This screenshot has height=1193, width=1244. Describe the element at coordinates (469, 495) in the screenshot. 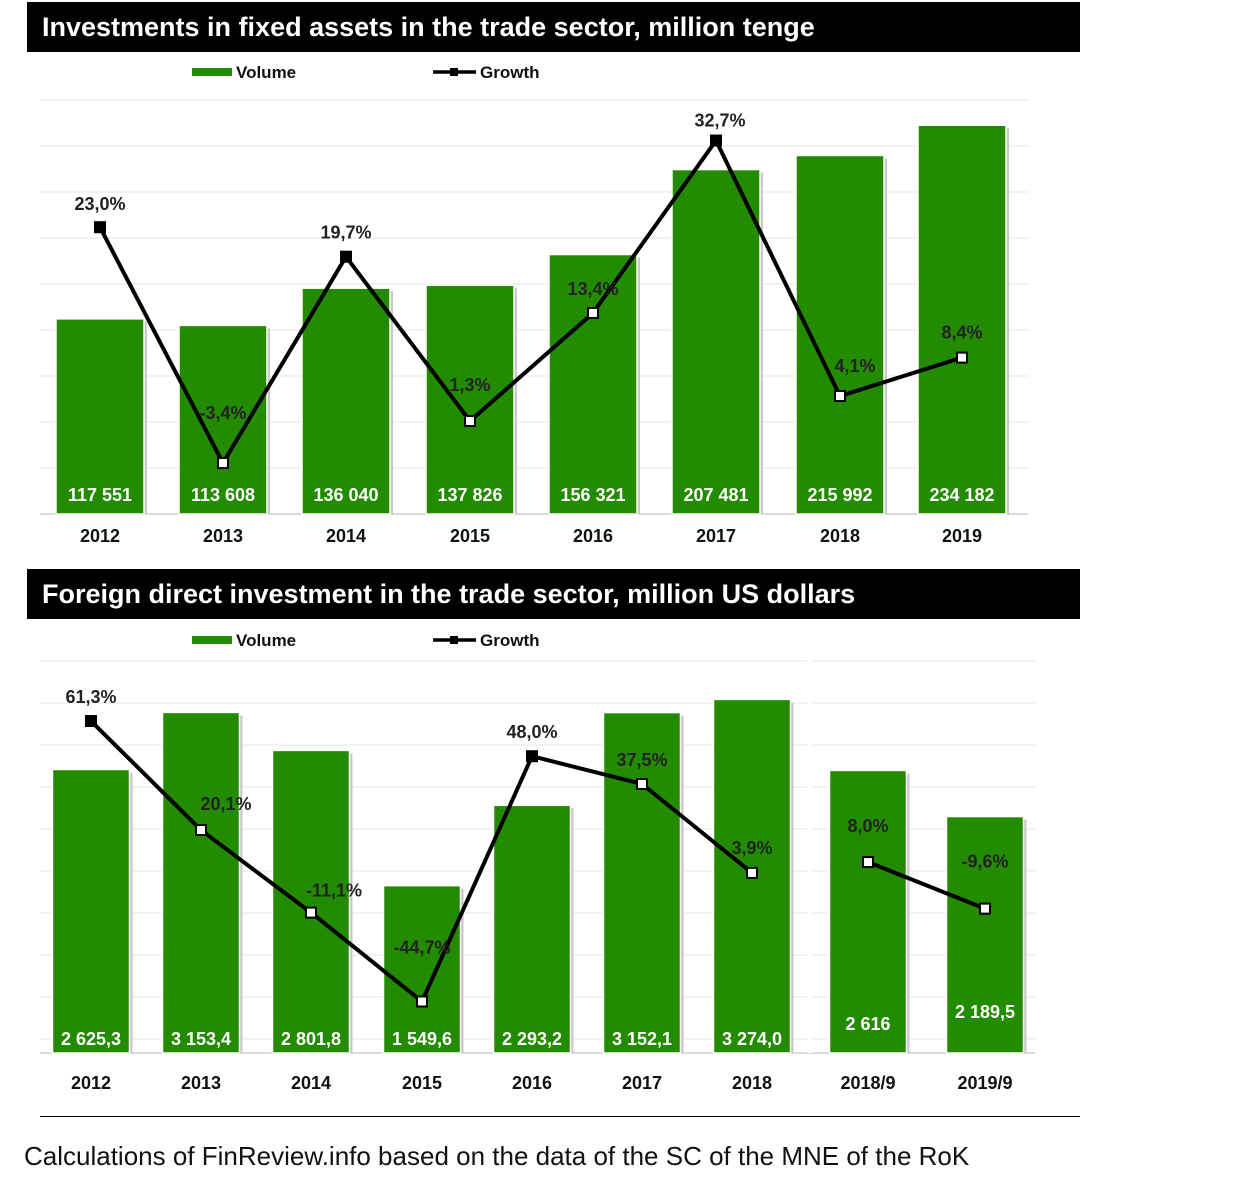

I see `volume-value-label: 137 826` at that location.